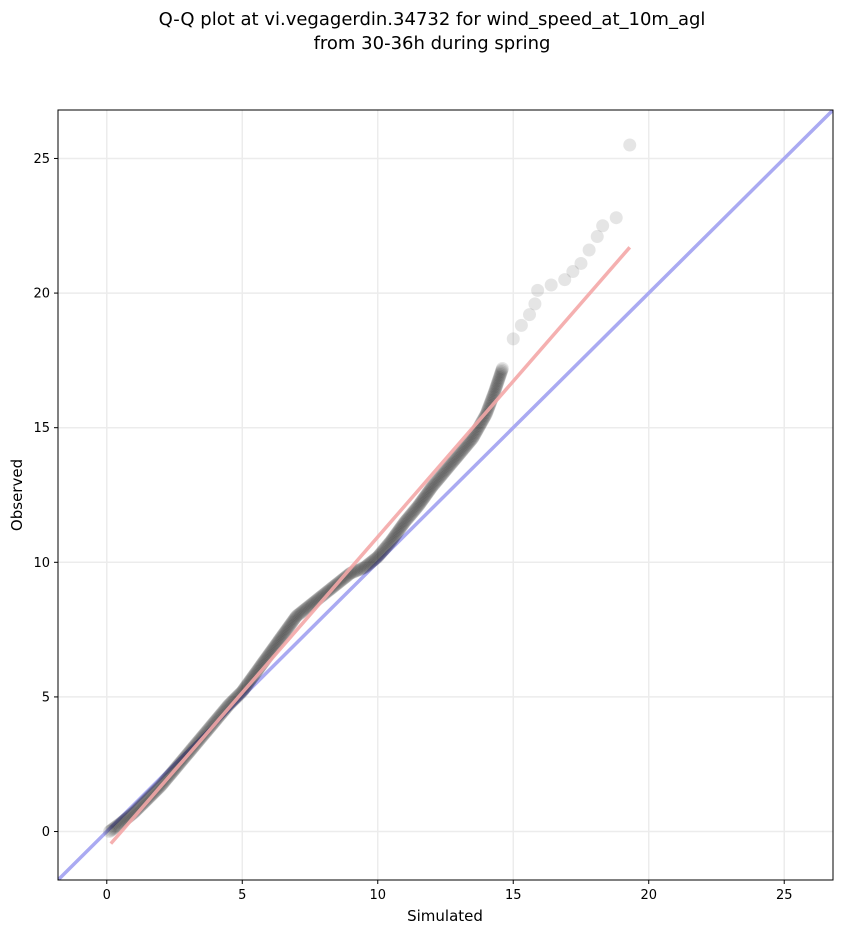  What do you see at coordinates (513, 895) in the screenshot?
I see `x-tick-label: 15` at bounding box center [513, 895].